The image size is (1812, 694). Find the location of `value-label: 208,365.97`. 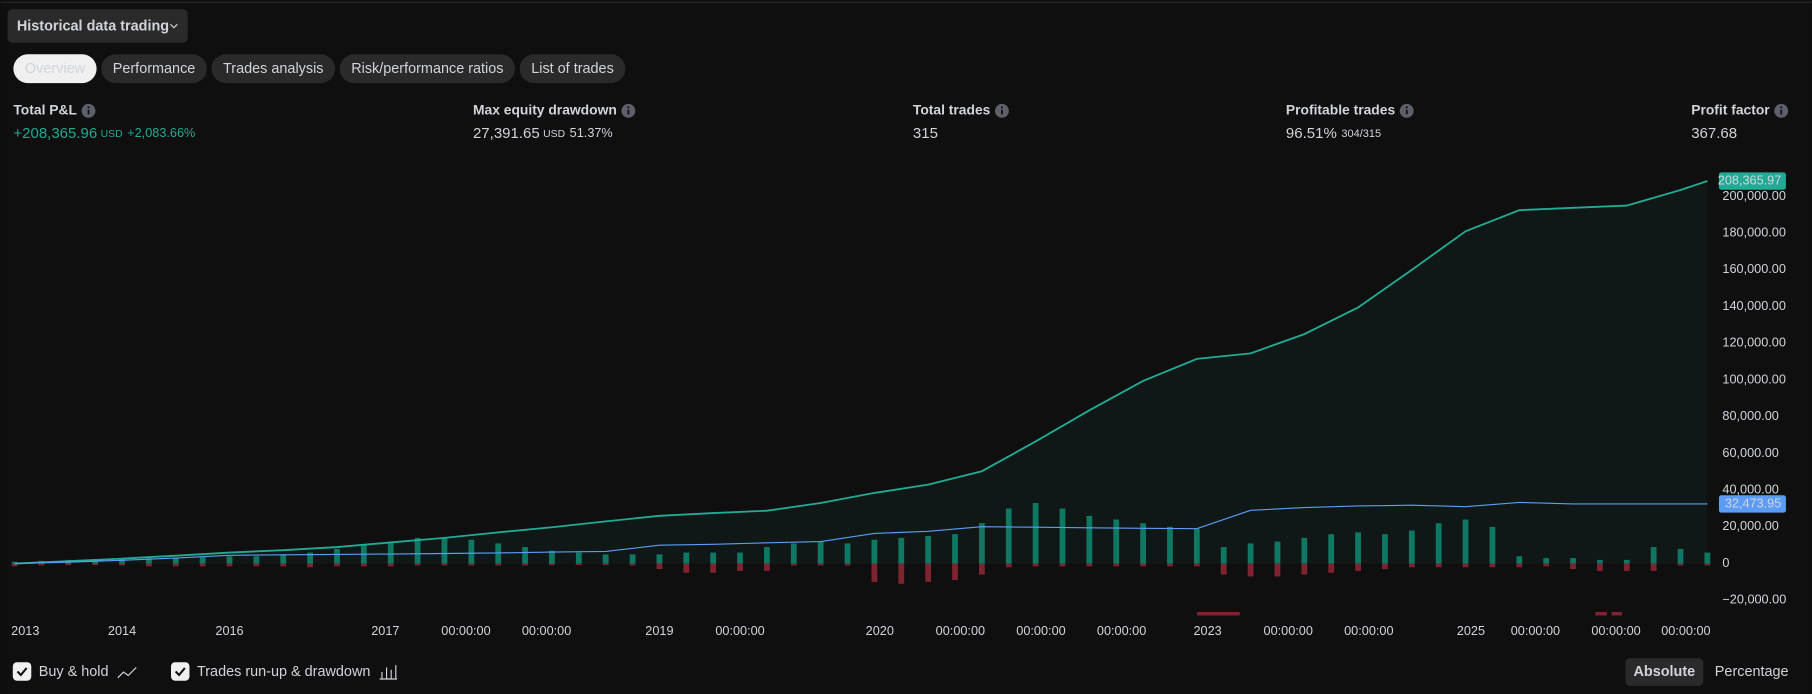

value-label: 208,365.97 is located at coordinates (1749, 180).